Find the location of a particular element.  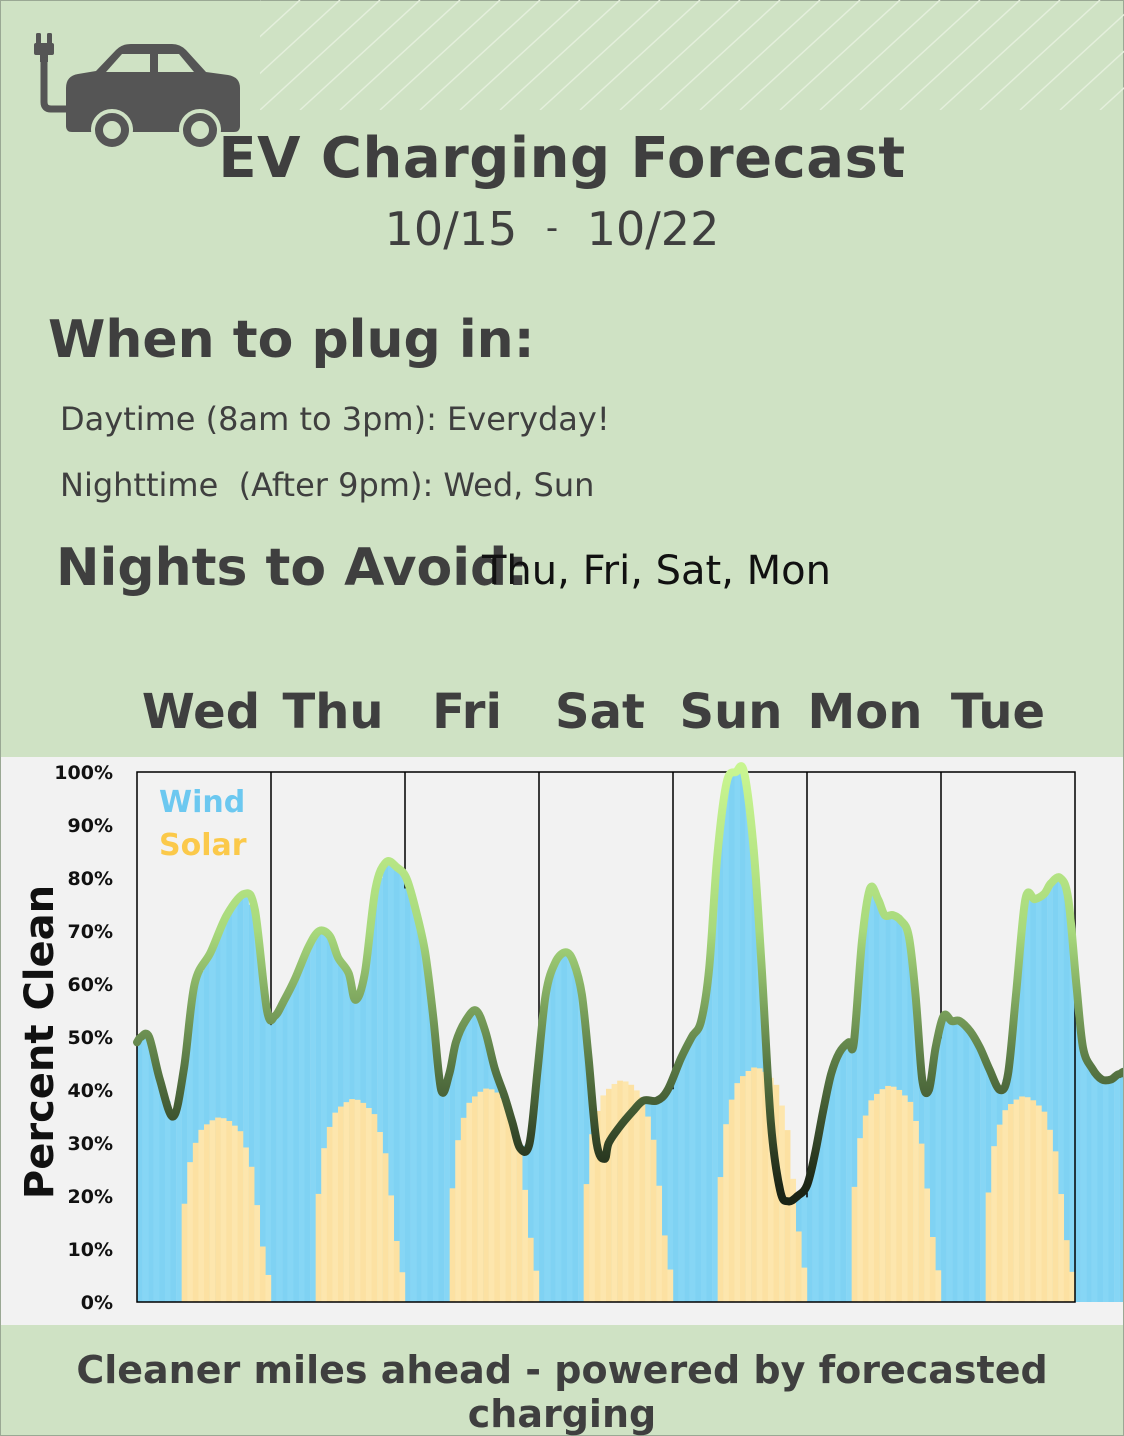

y-tick-label: 30% is located at coordinates (90, 1144).